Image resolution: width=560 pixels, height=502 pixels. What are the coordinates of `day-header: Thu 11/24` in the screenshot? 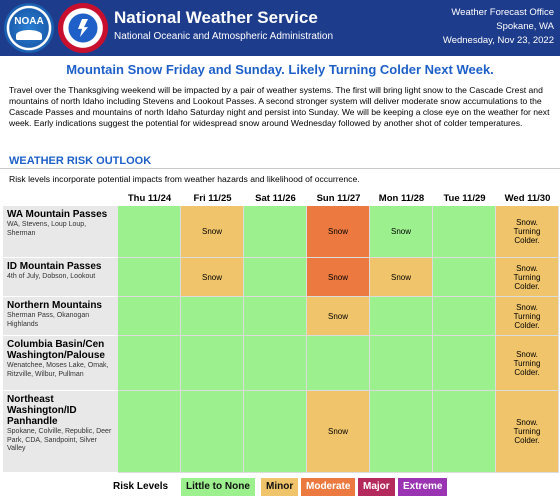 It's located at (149, 198).